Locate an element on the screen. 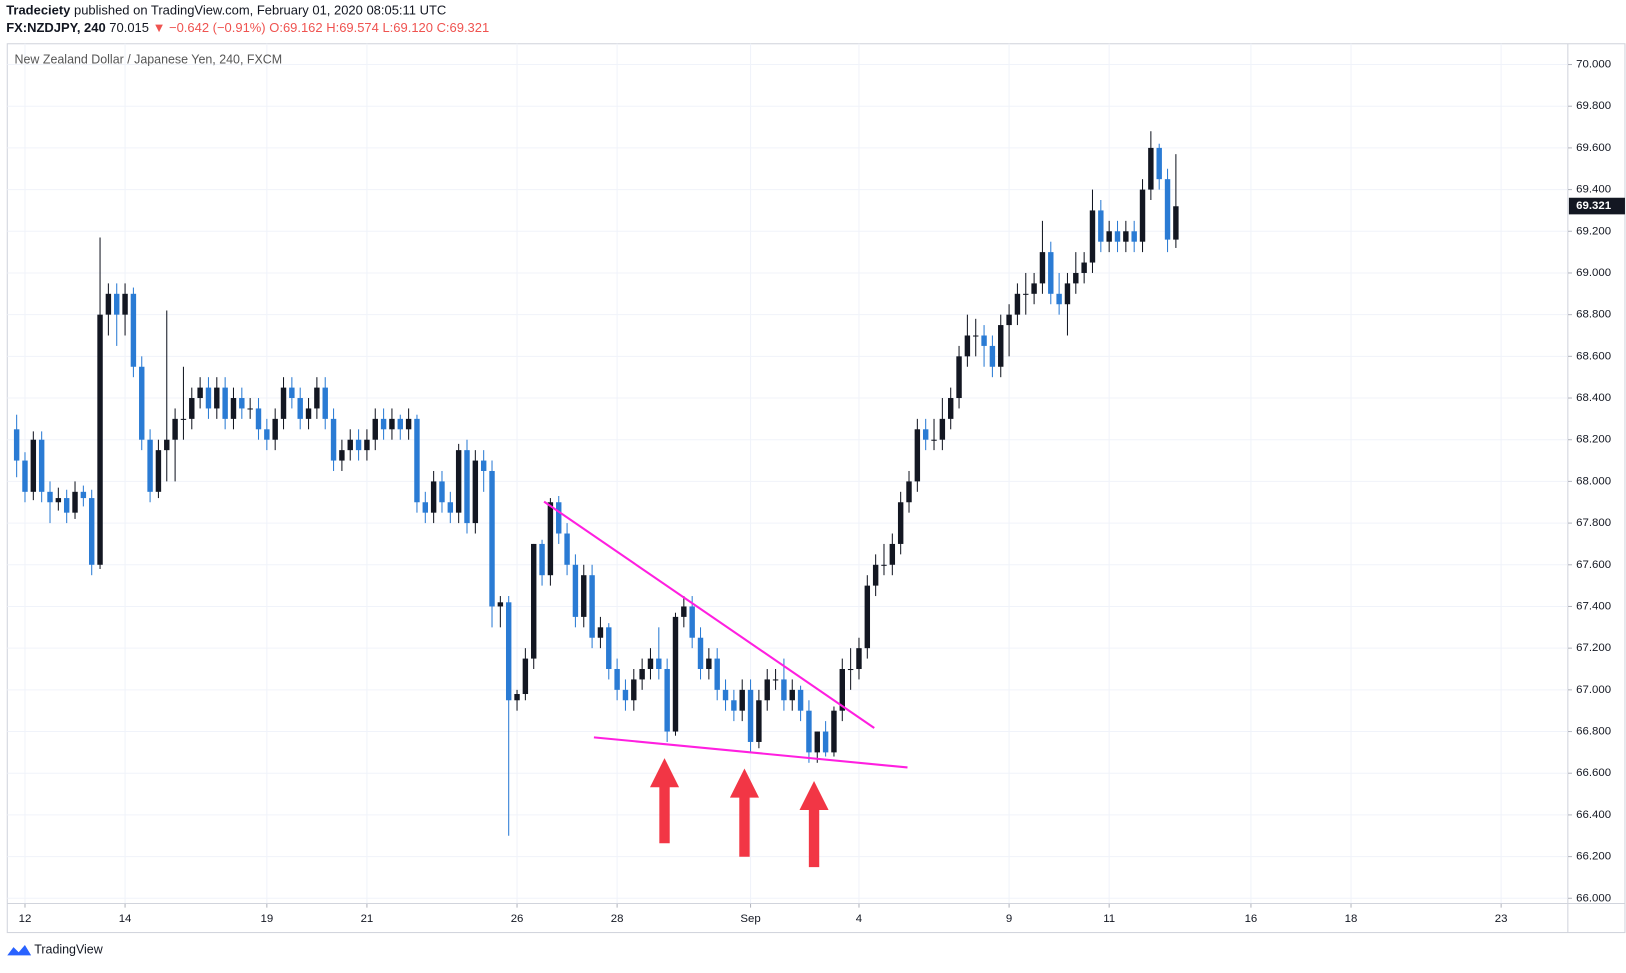 This screenshot has width=1626, height=973. y-tick-label: 66.000 is located at coordinates (1593, 898).